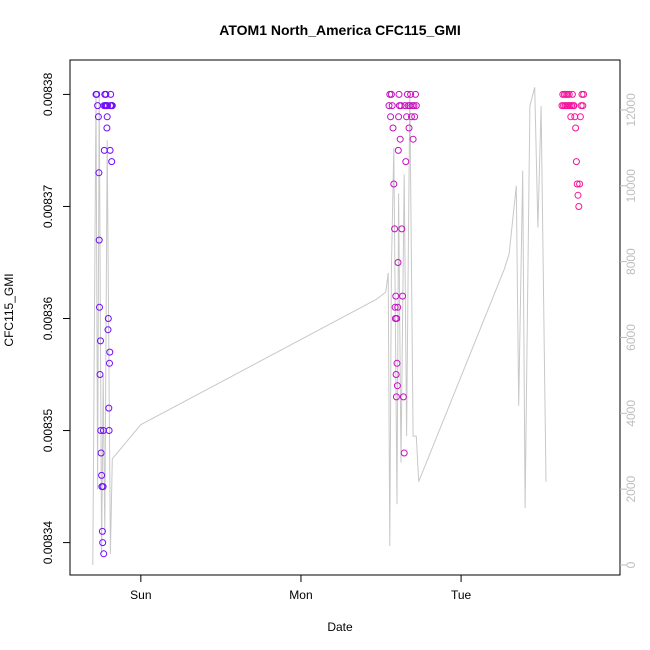  I want to click on x-axis: Sun Mon Tue, so click(301, 588).